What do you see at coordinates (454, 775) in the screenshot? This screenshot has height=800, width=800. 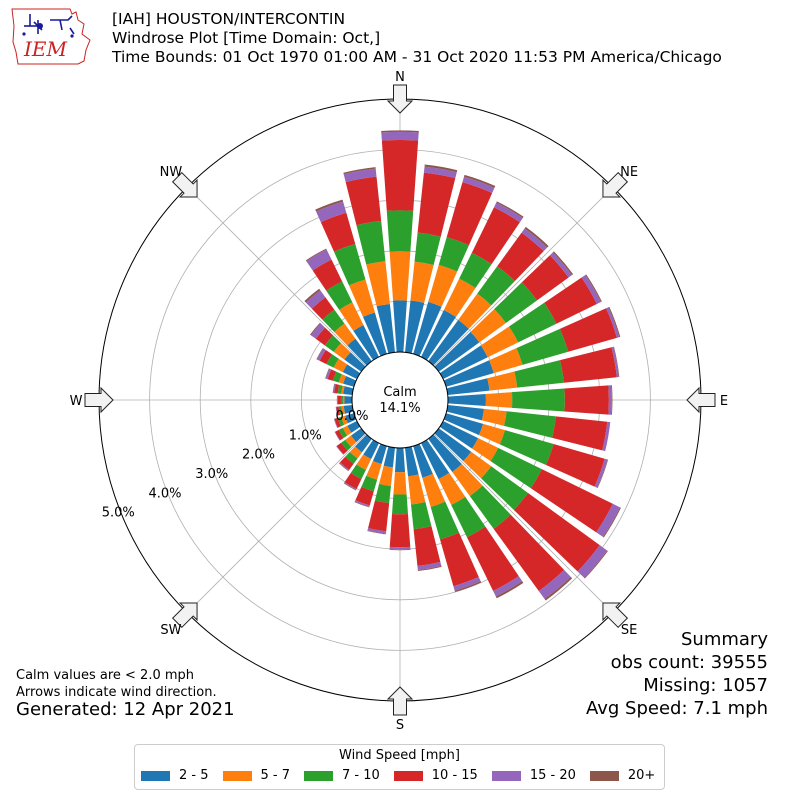 I see `legend-label: 10 - 15` at bounding box center [454, 775].